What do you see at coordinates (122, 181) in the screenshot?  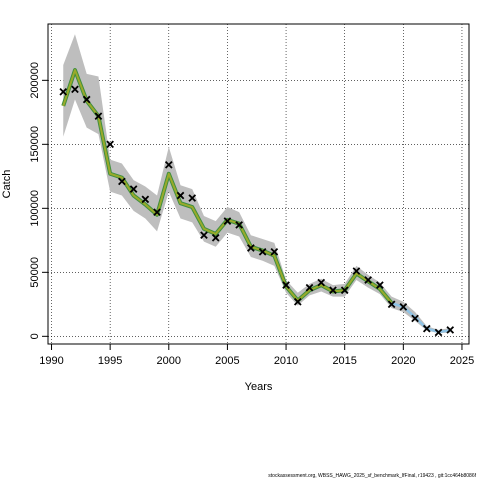 I see `observed-point-1996` at bounding box center [122, 181].